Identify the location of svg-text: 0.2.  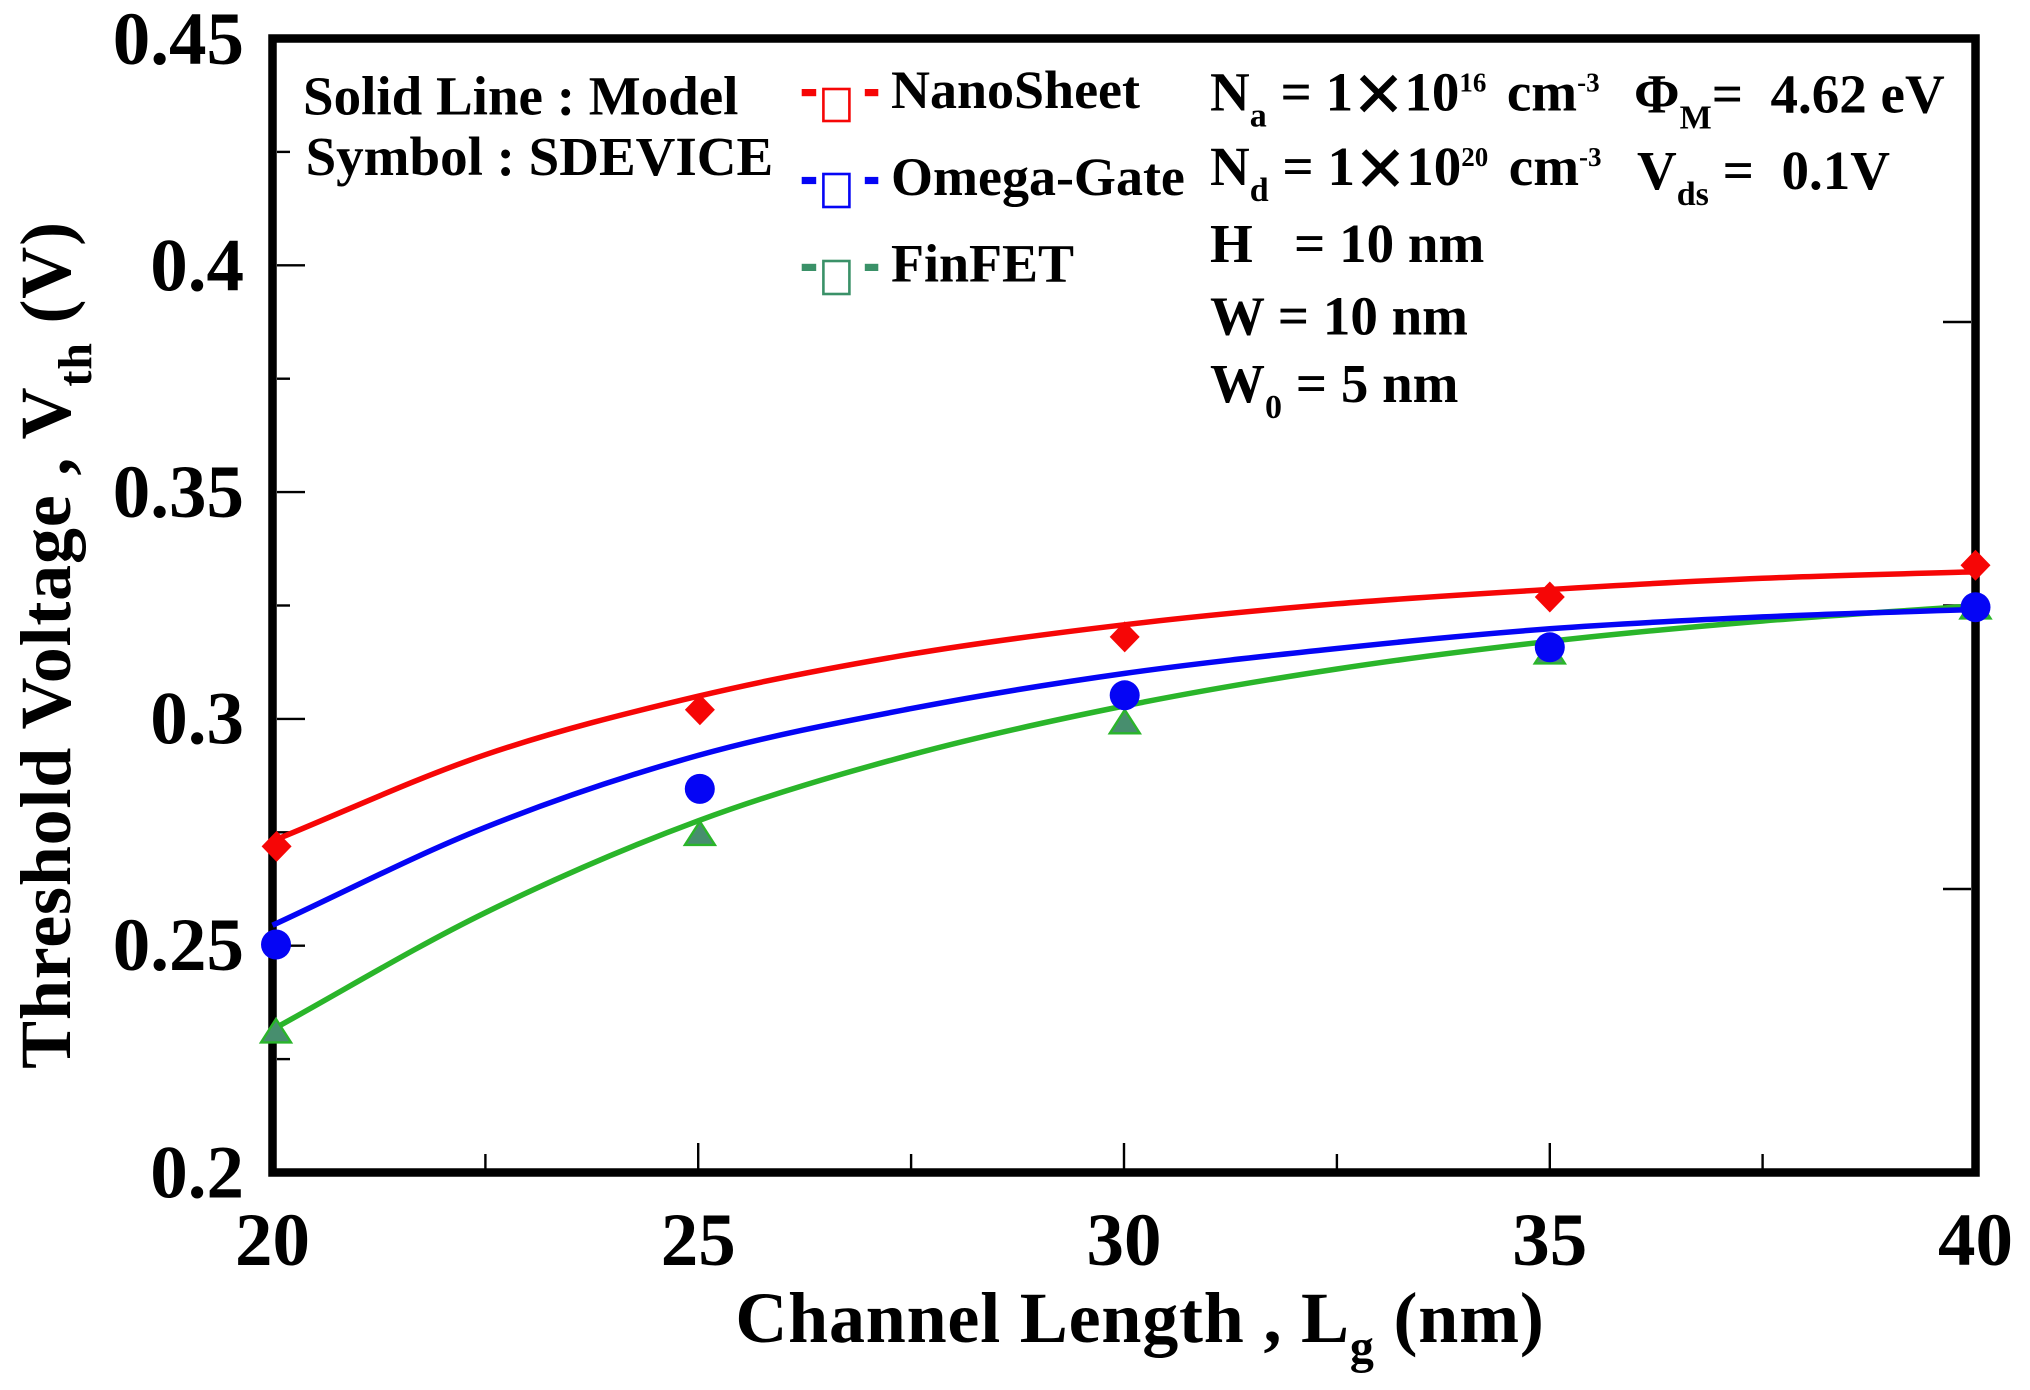
(197, 1173).